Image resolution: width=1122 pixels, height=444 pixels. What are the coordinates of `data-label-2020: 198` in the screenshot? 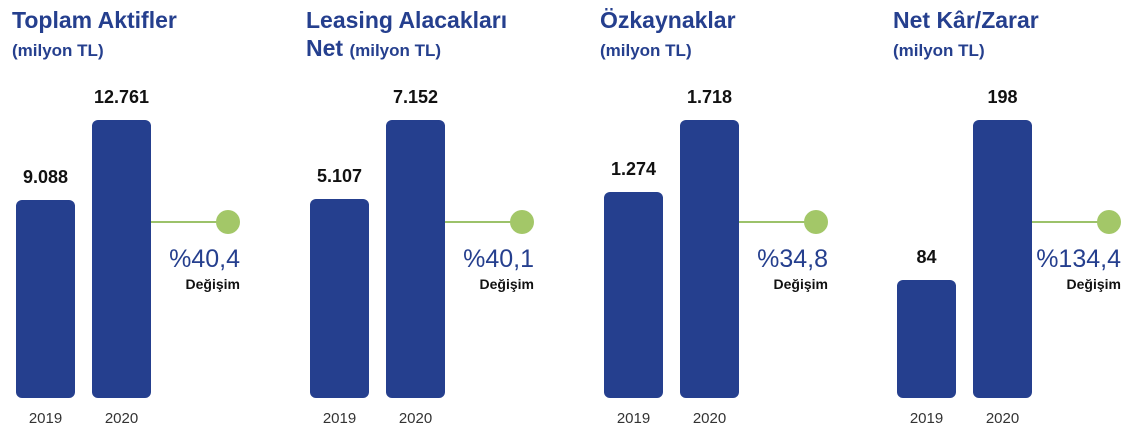 It's located at (1002, 97).